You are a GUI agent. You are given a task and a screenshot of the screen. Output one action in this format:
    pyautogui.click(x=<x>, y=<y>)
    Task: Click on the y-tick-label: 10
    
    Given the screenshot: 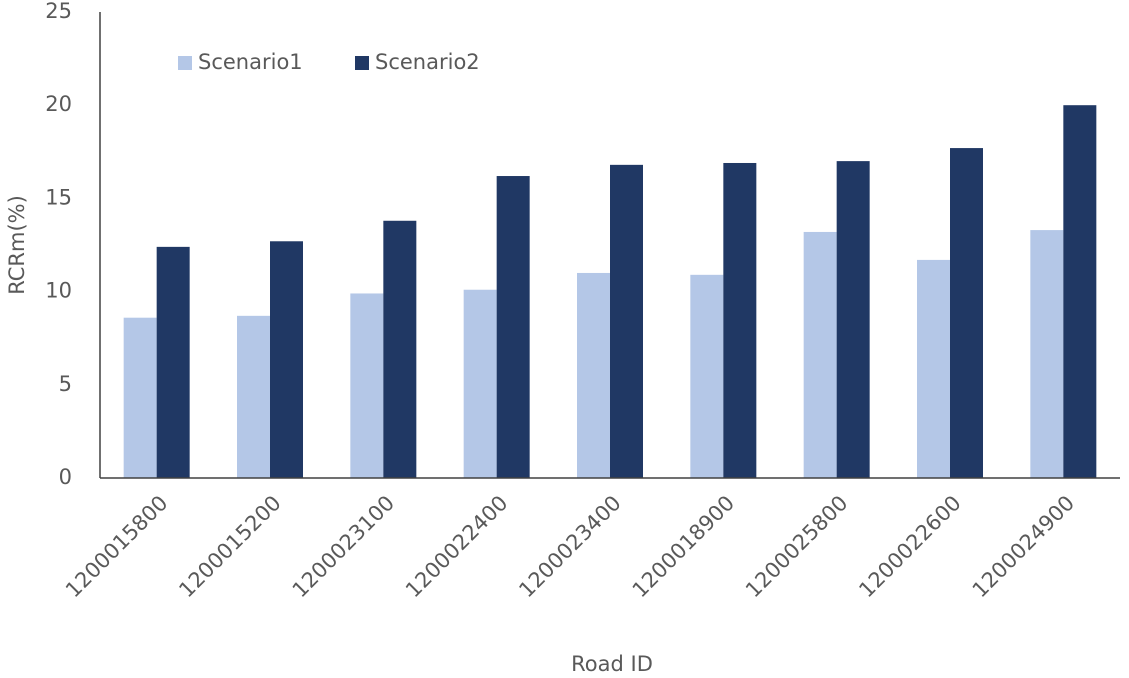 What is the action you would take?
    pyautogui.click(x=58, y=291)
    